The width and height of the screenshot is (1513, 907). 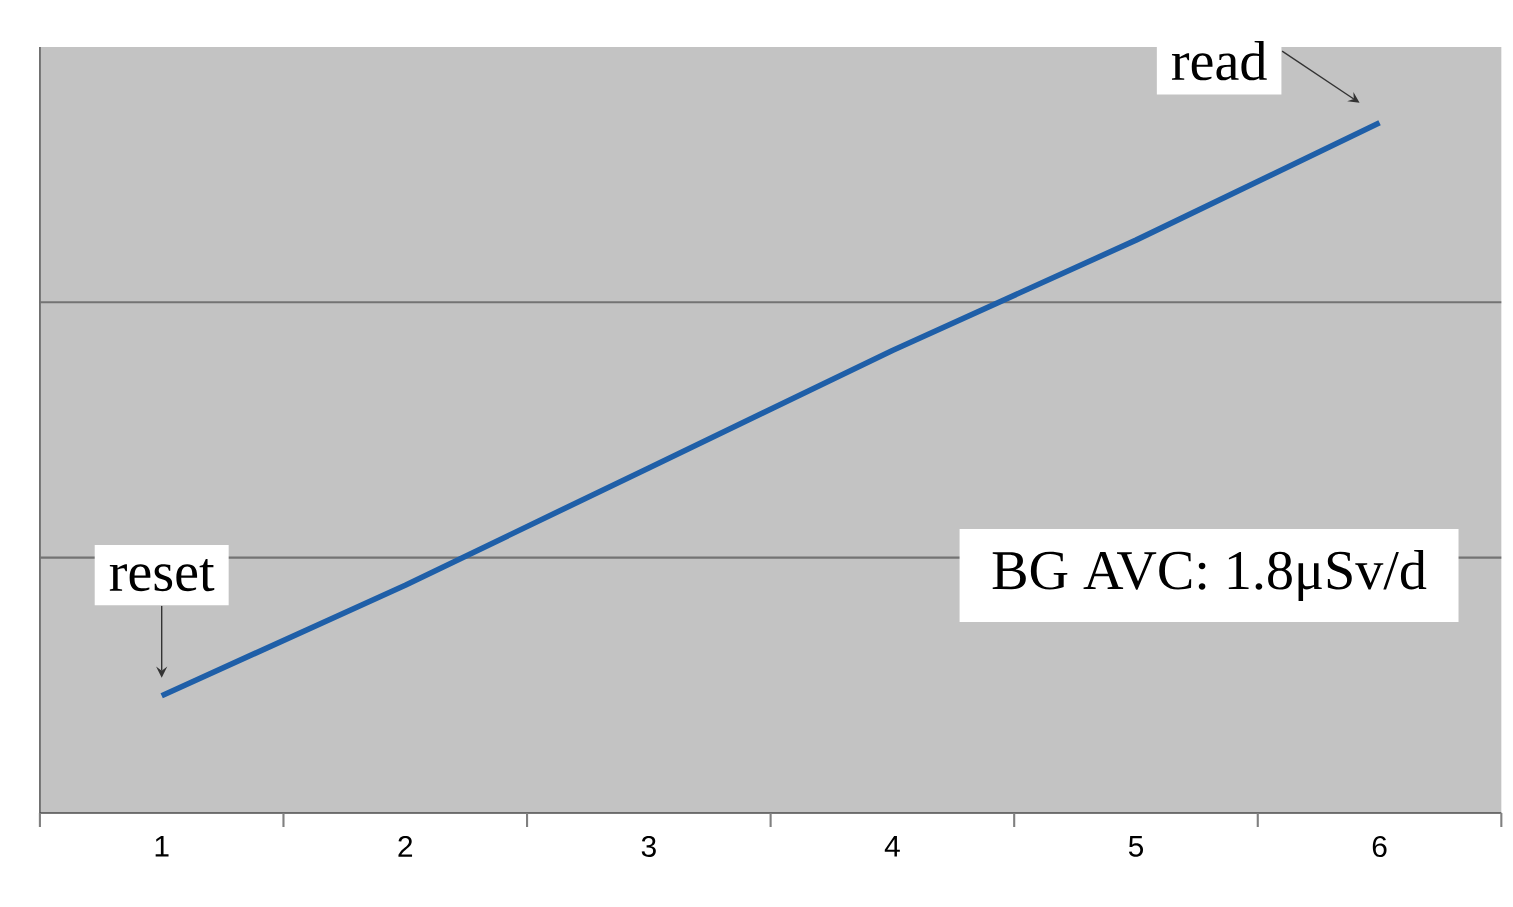 I want to click on x-tick-label: 4, so click(x=892, y=846).